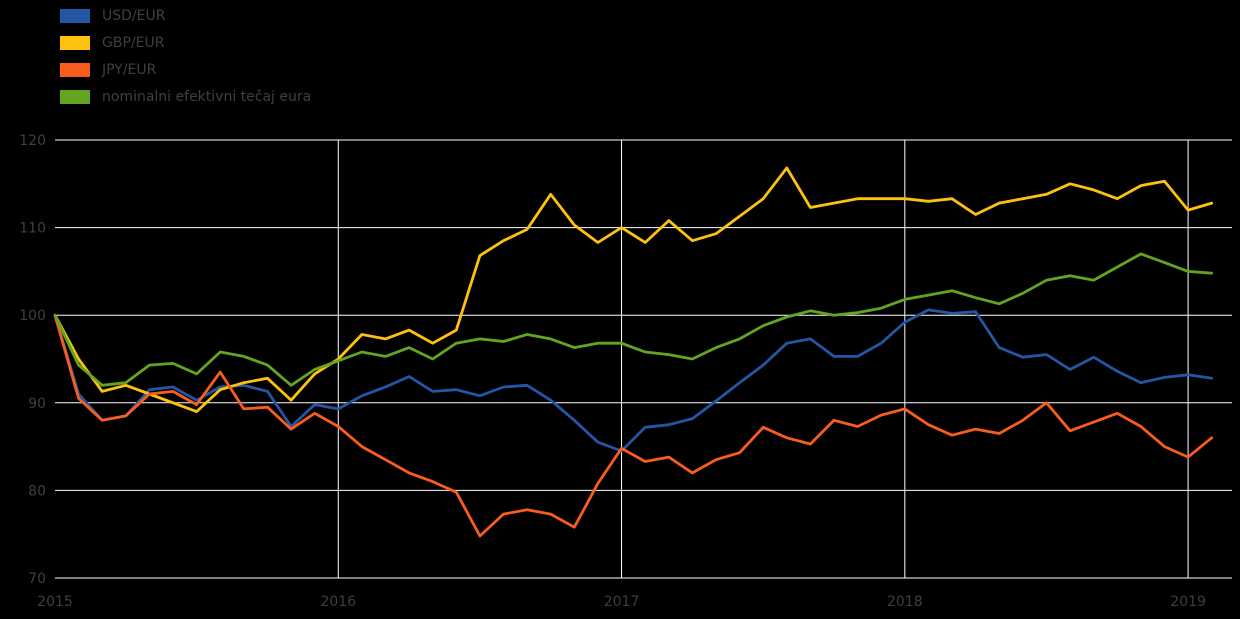  I want to click on legend-item-usd-eur: USD/EUR, so click(185, 15).